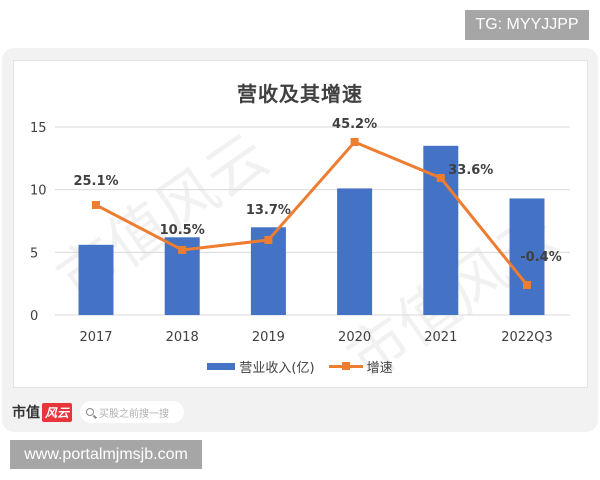  What do you see at coordinates (470, 170) in the screenshot?
I see `growth-data-label: 33.6%` at bounding box center [470, 170].